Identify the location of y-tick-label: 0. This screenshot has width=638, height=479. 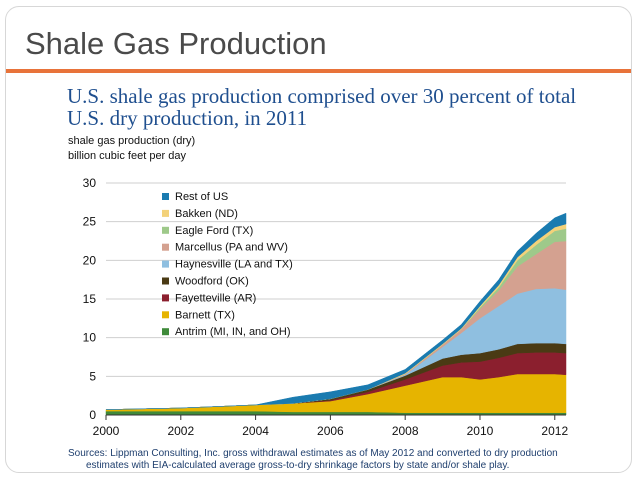
(92, 415).